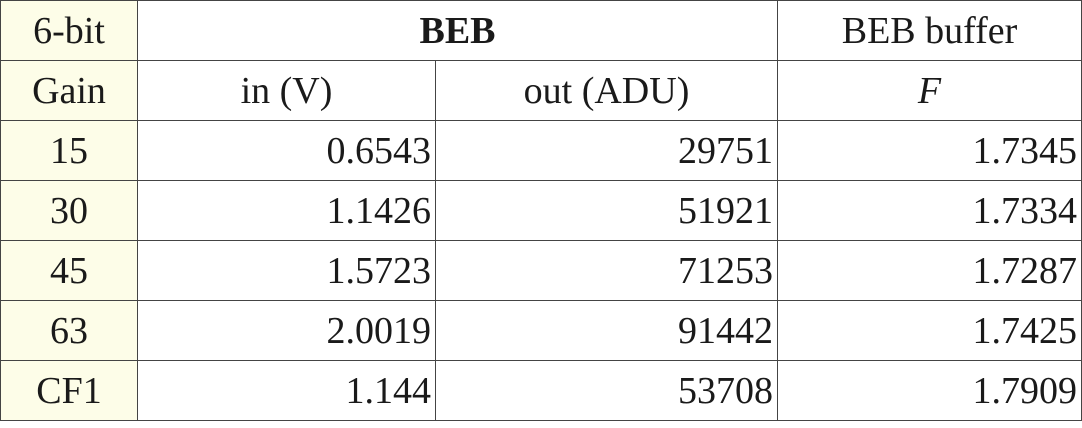 This screenshot has height=428, width=1082. Describe the element at coordinates (69, 90) in the screenshot. I see `header-gain: Gain` at that location.